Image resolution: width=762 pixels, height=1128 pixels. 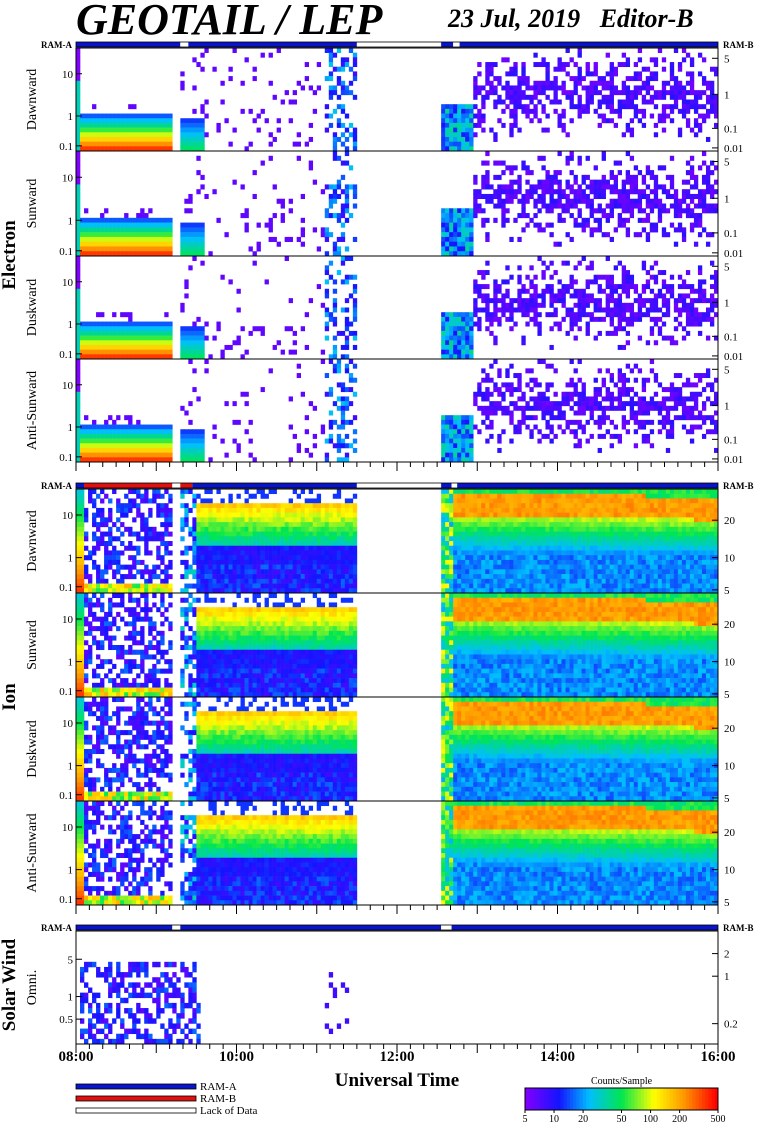 I want to click on right-tick-label: 0.1, so click(x=731, y=440).